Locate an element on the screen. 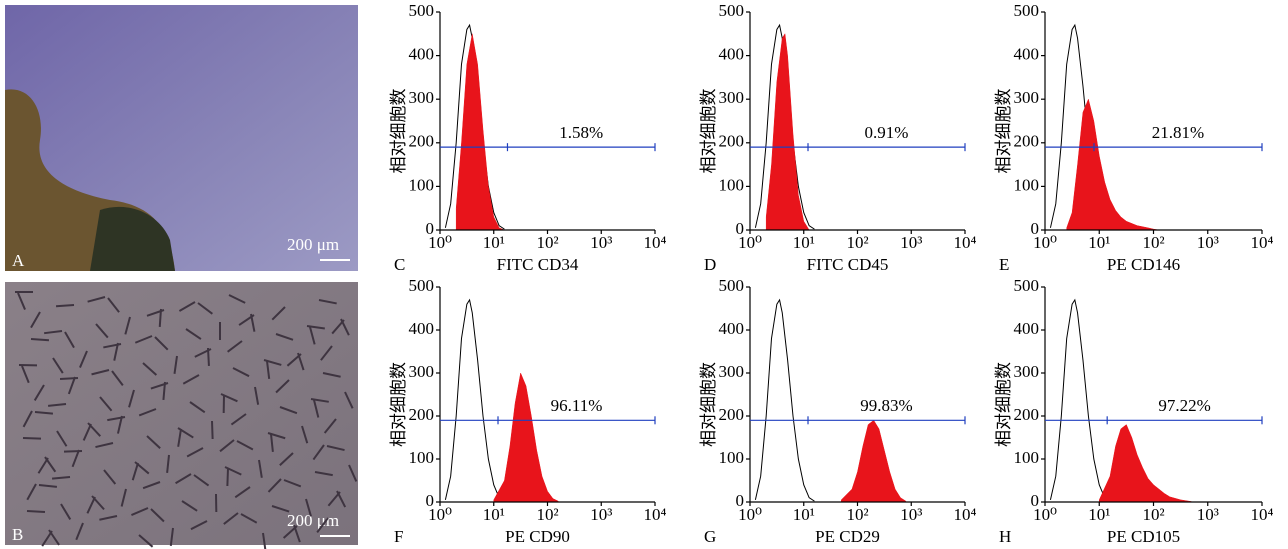 This screenshot has height=549, width=1288. panel-label: G is located at coordinates (710, 536).